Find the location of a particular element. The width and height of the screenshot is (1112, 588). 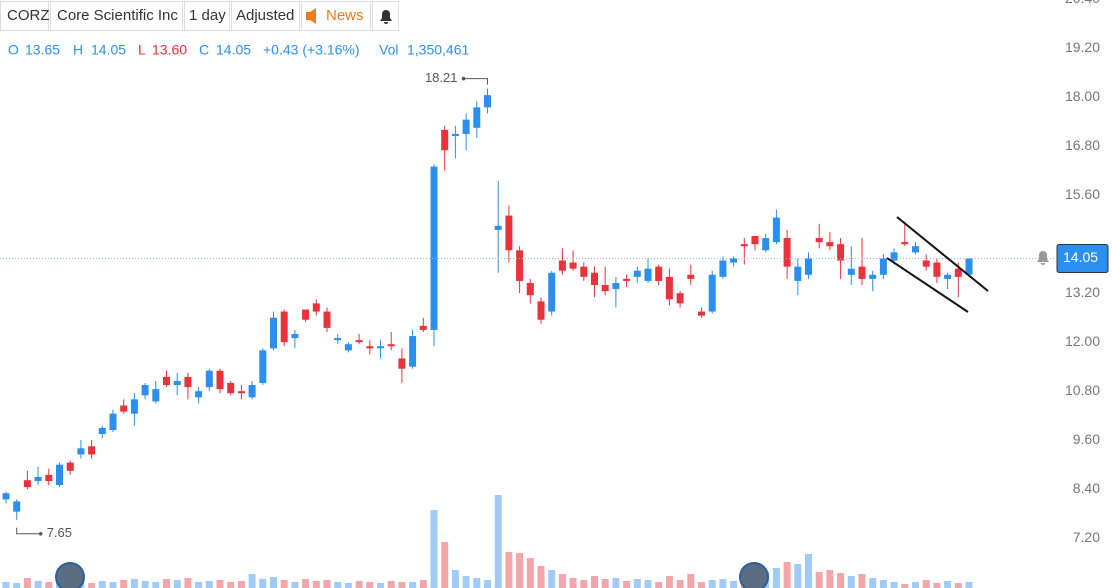

company-name: Core Scientific Inc is located at coordinates (117, 15).